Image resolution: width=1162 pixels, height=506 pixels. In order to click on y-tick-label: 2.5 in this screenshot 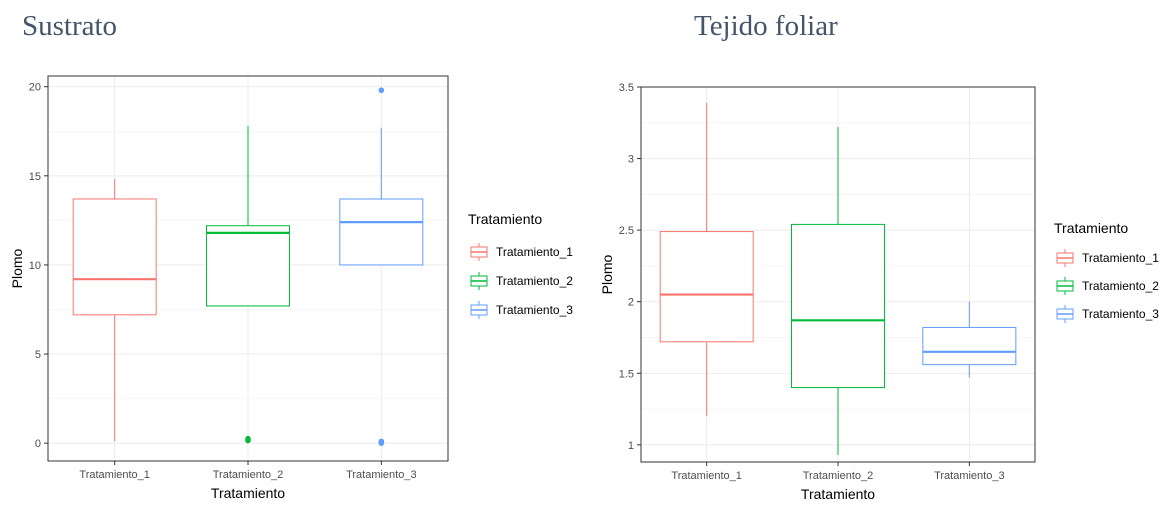, I will do `click(626, 231)`.